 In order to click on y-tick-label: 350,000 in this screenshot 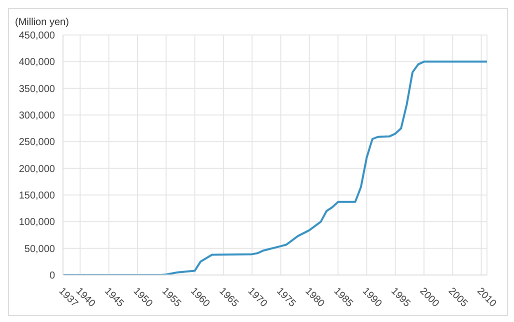, I will do `click(37, 89)`.